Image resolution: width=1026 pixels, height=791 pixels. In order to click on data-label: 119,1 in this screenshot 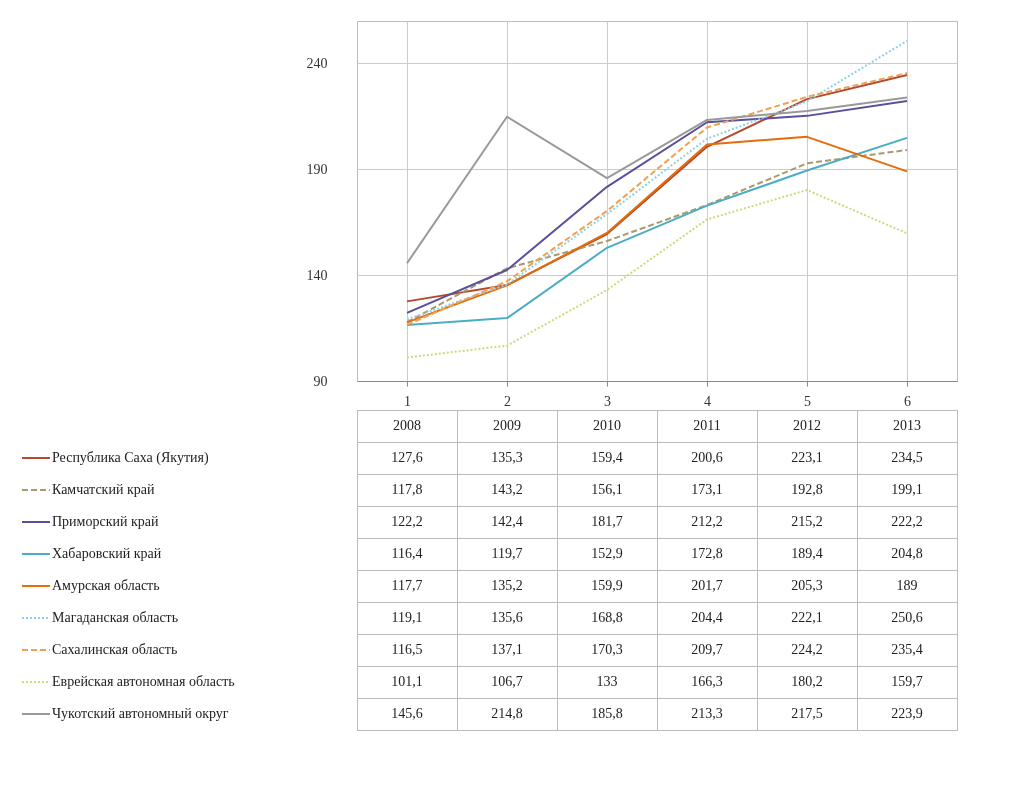, I will do `click(407, 617)`.